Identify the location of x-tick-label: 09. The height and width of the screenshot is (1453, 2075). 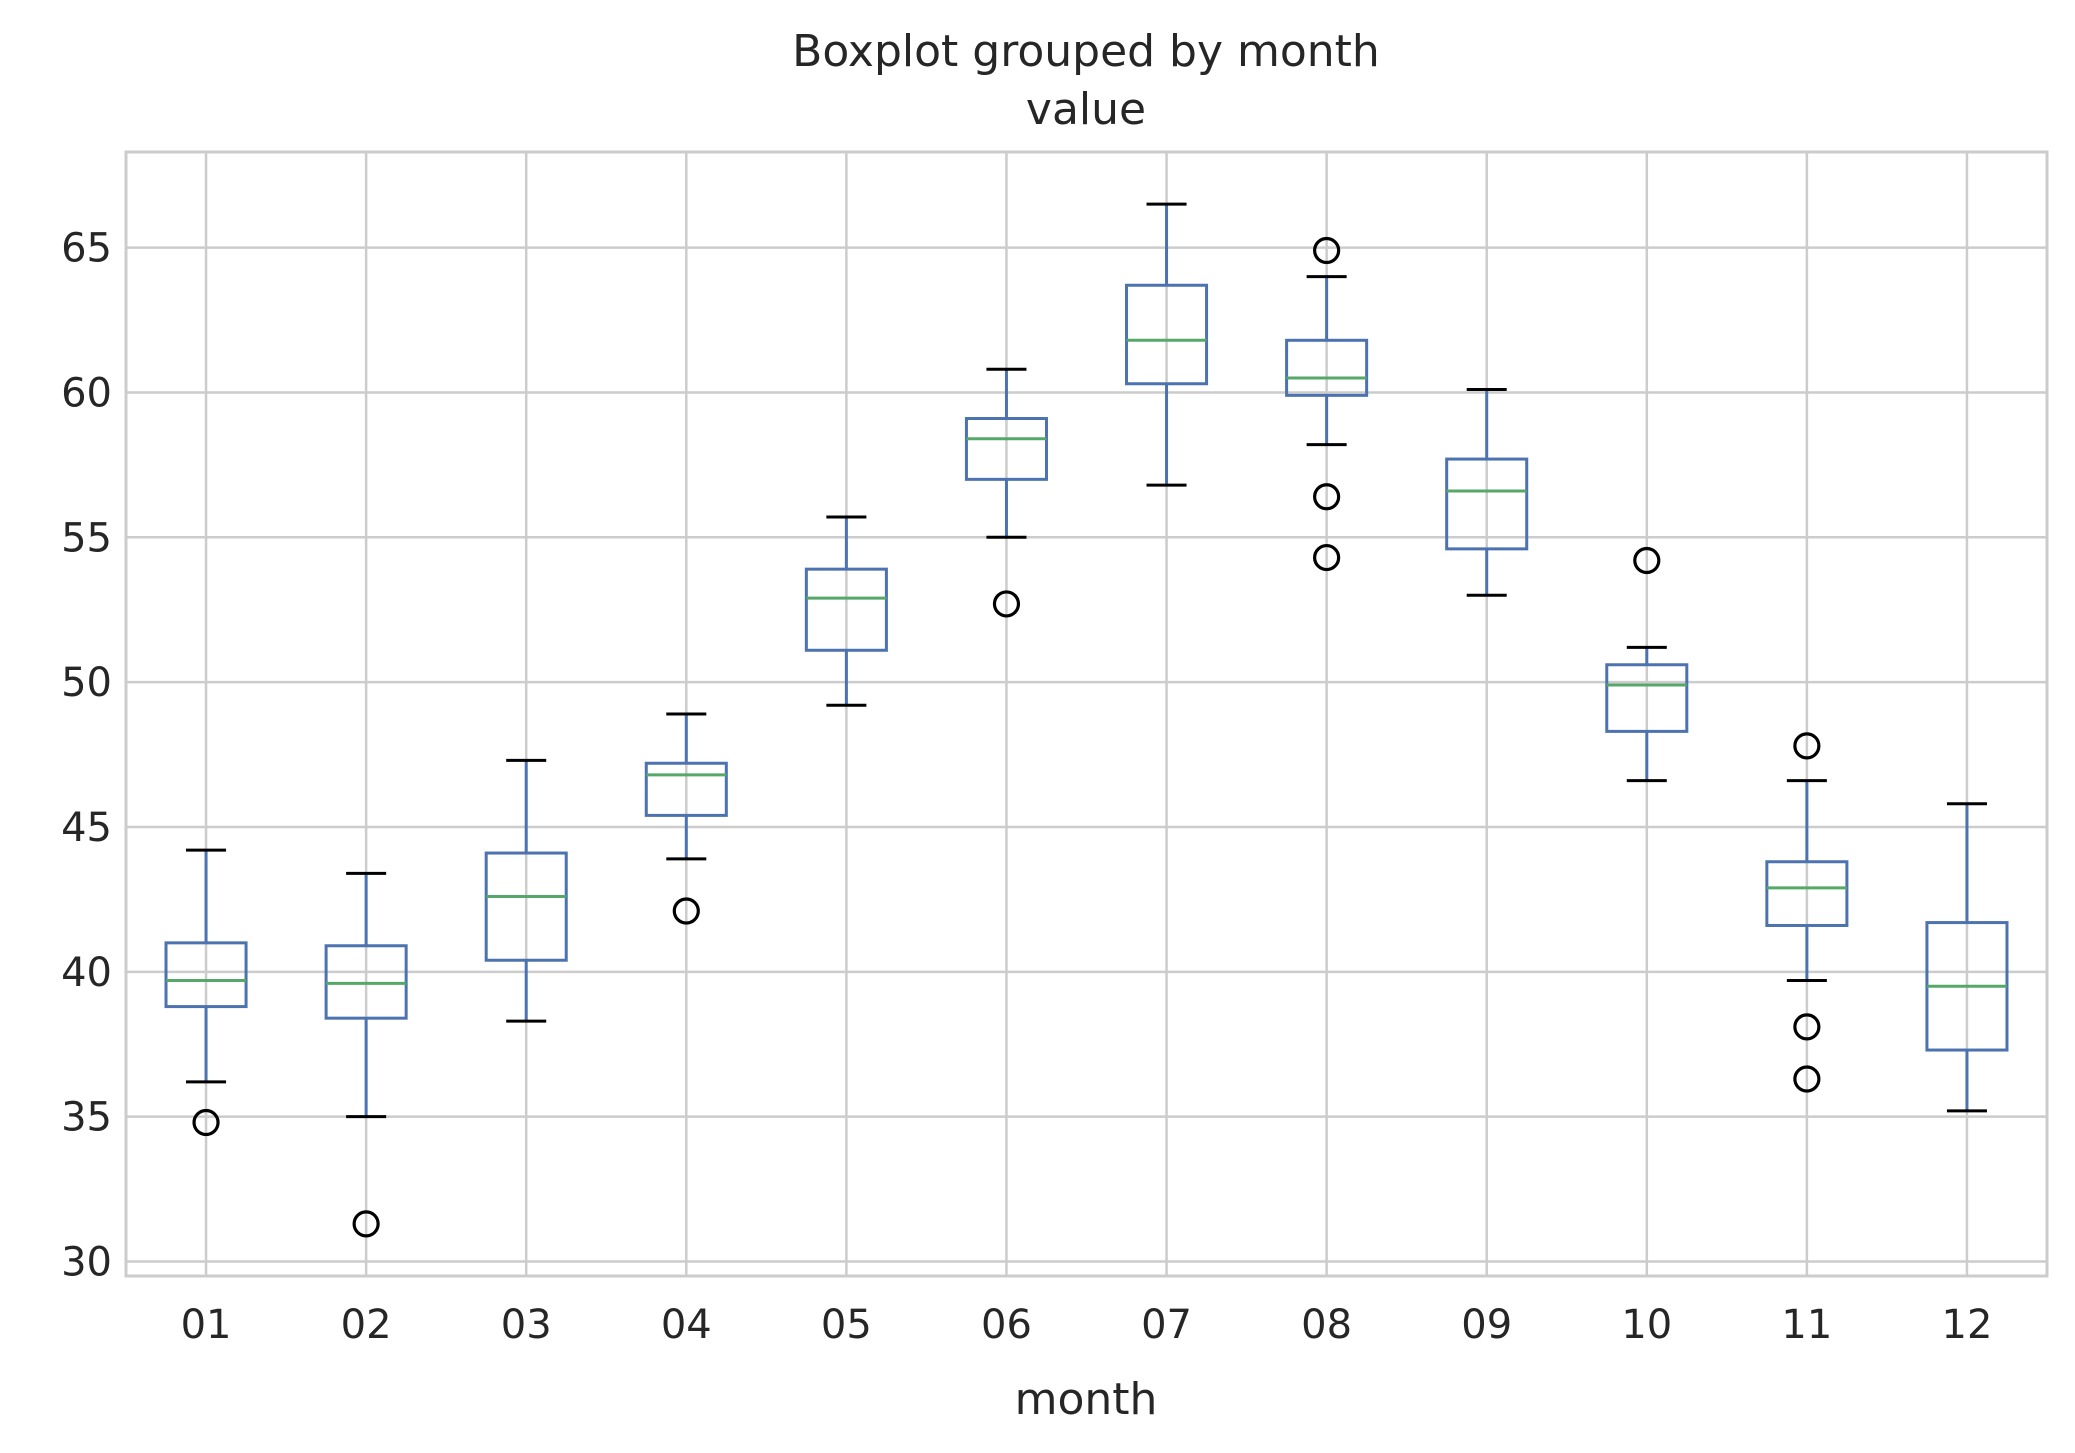
(1486, 1325).